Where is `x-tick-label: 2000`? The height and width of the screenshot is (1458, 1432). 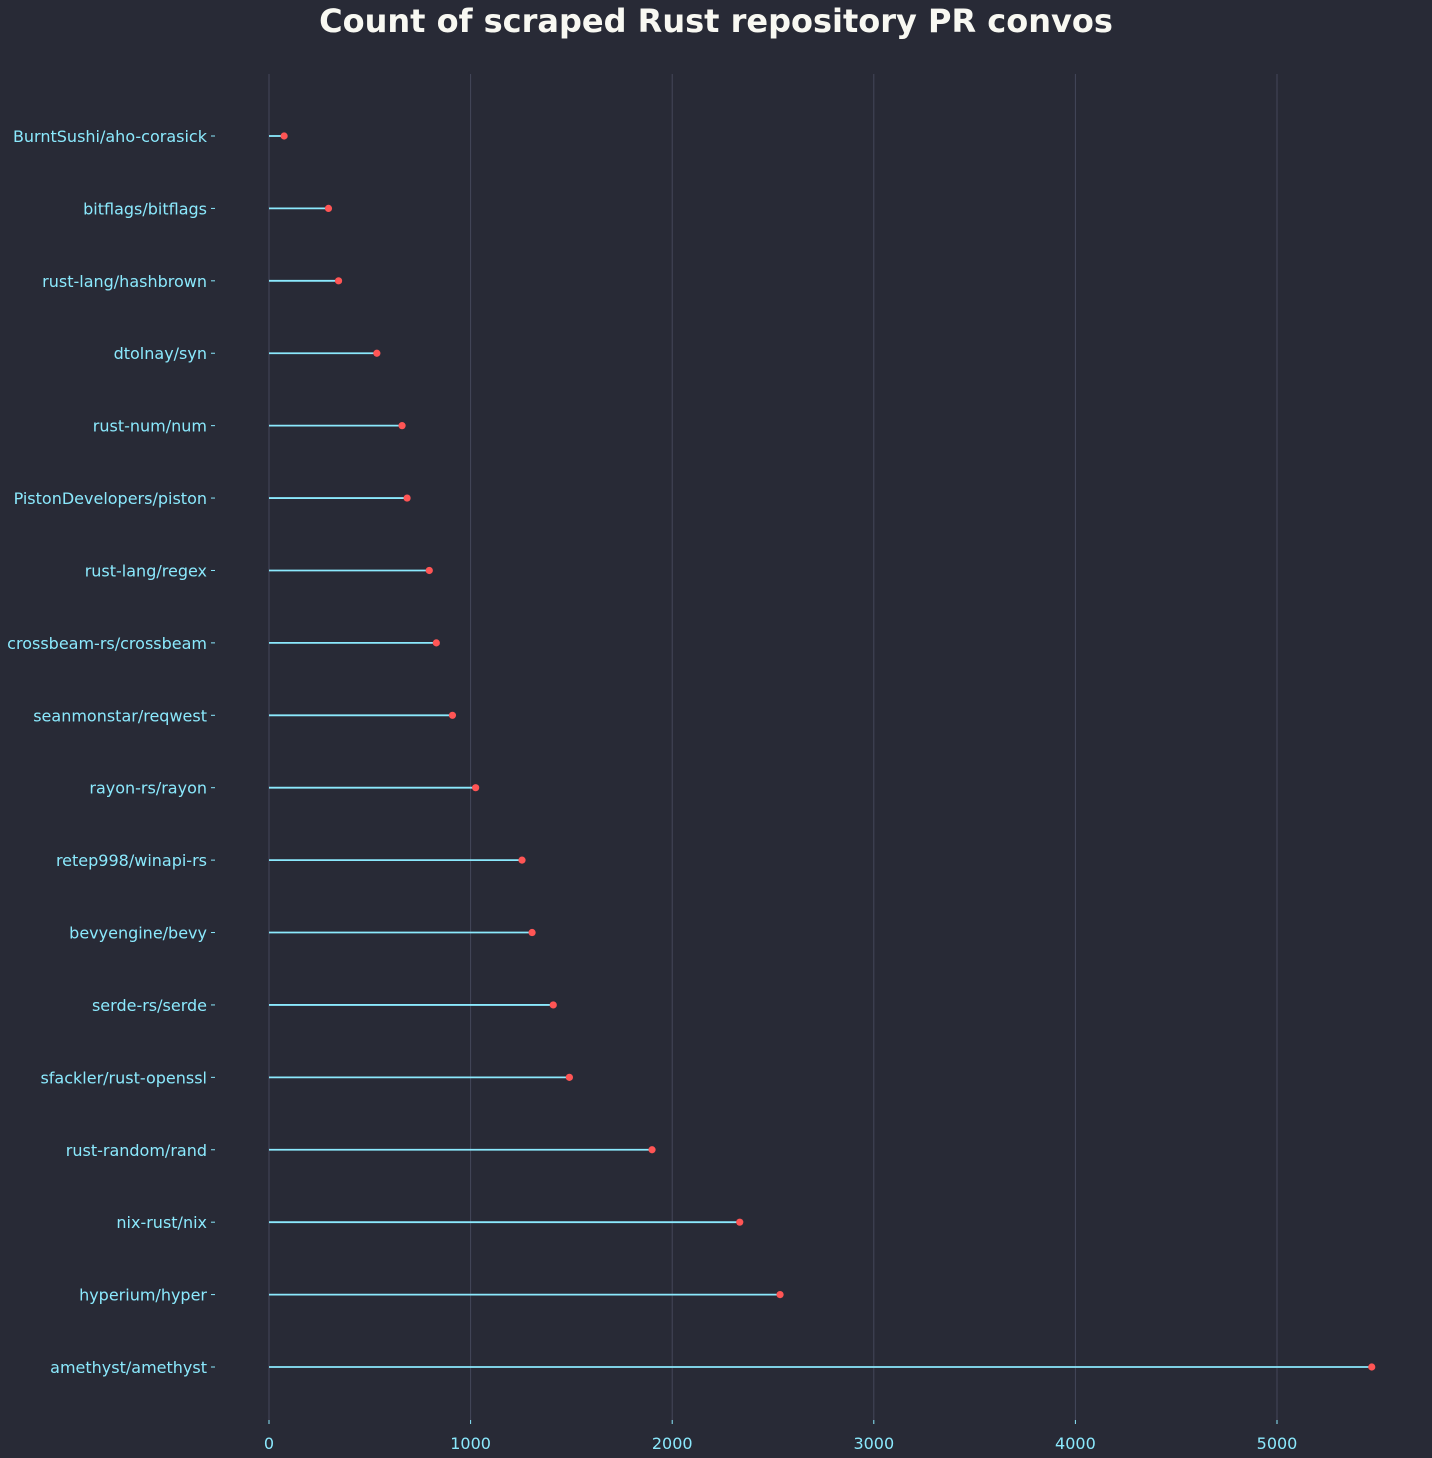 x-tick-label: 2000 is located at coordinates (672, 1443).